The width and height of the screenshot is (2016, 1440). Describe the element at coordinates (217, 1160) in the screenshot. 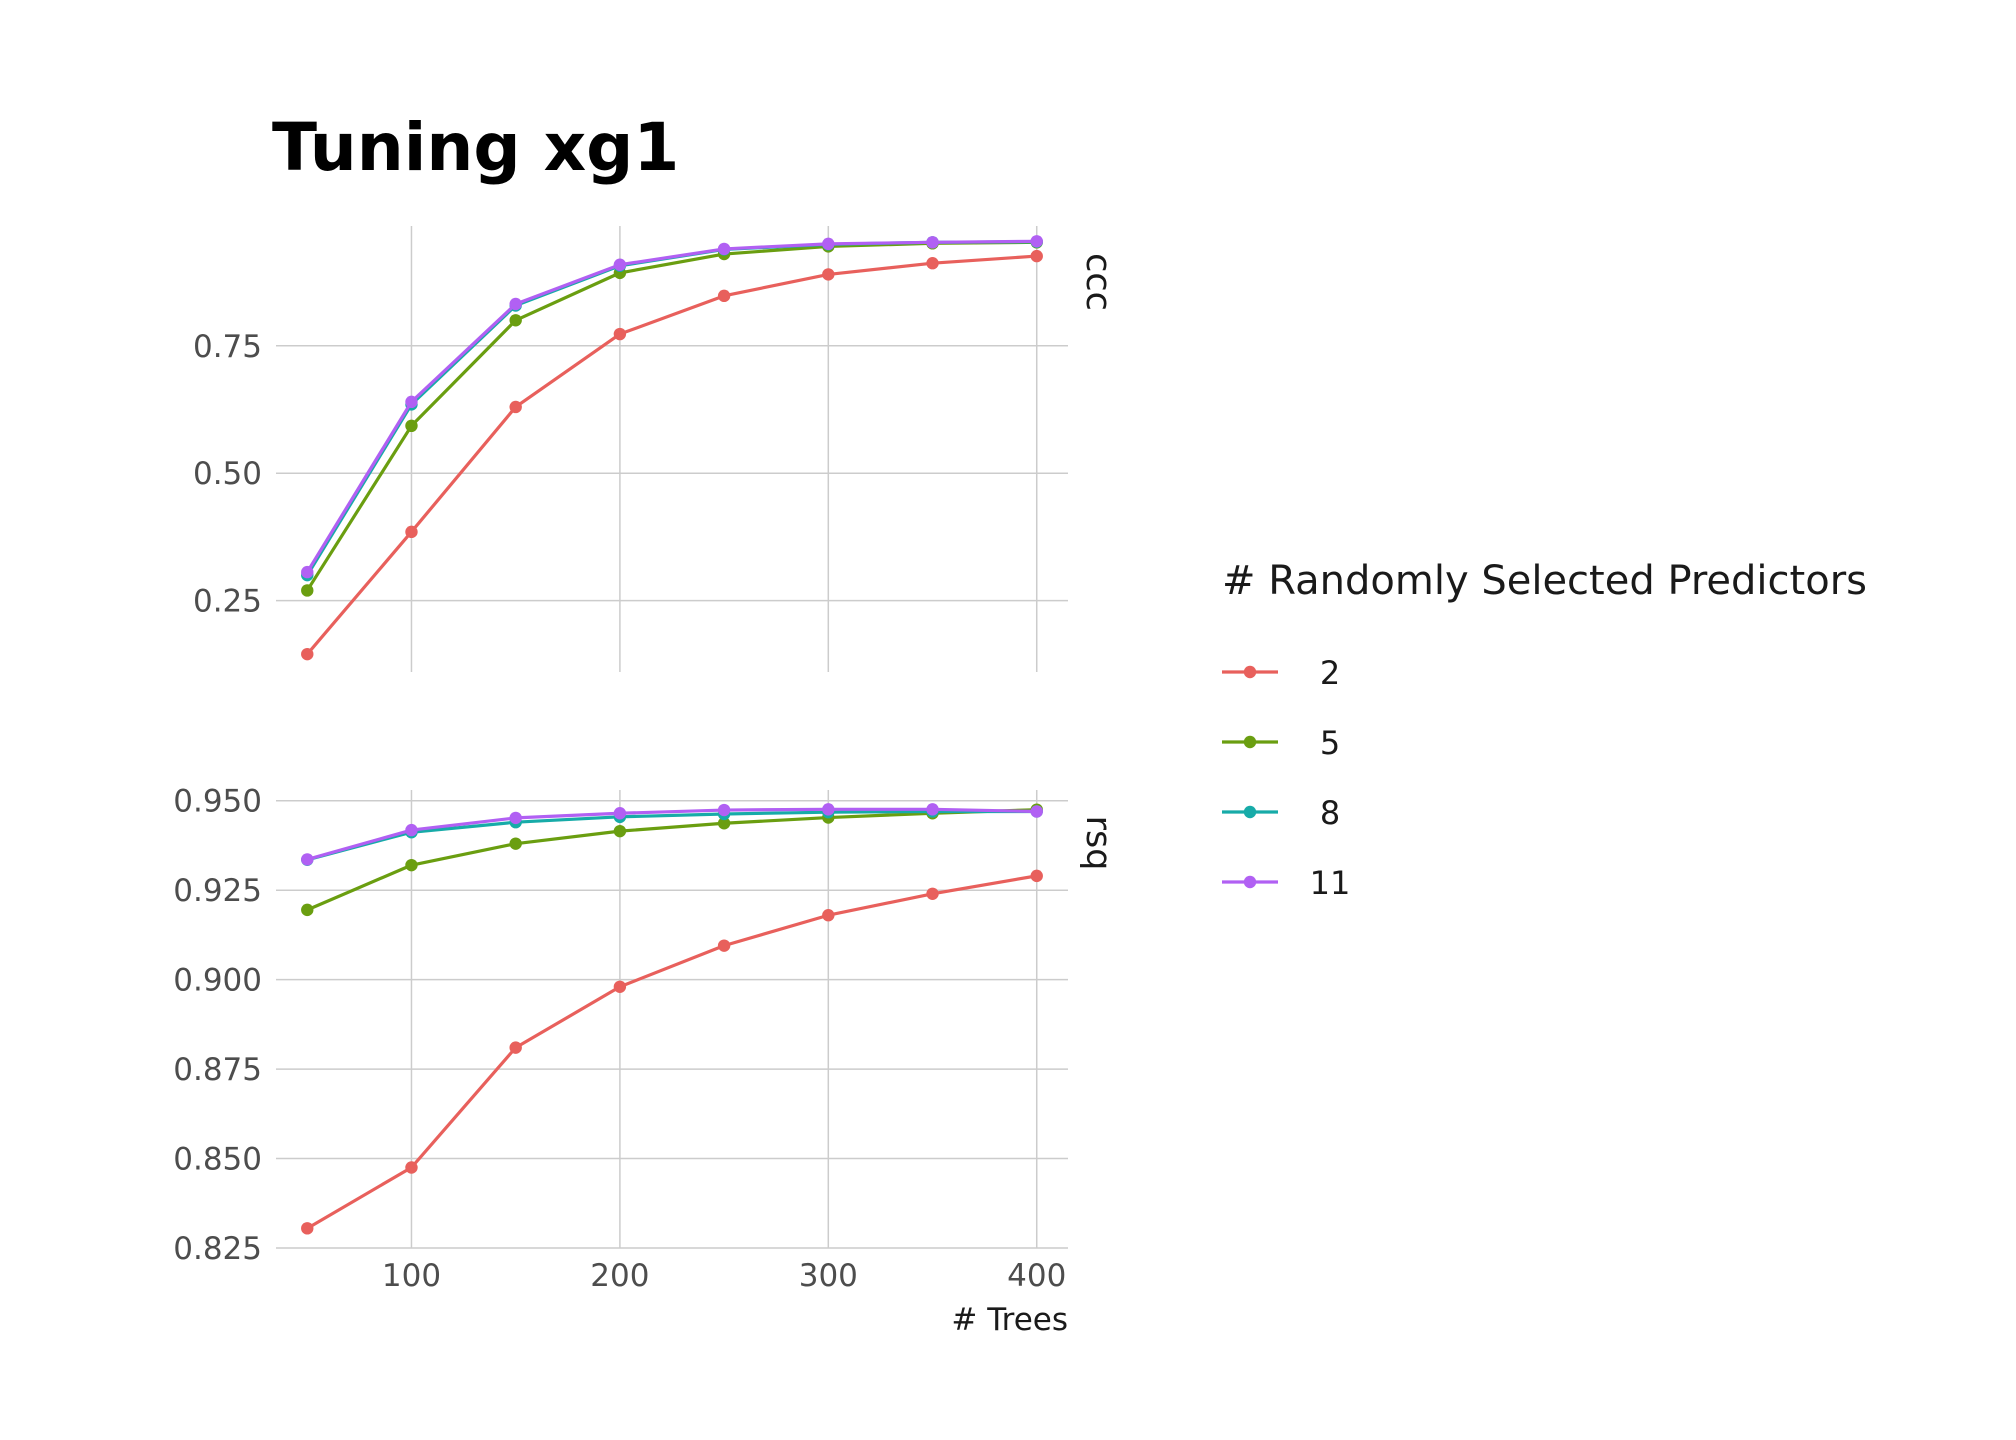

I see `y-tick-label: 0.850` at that location.